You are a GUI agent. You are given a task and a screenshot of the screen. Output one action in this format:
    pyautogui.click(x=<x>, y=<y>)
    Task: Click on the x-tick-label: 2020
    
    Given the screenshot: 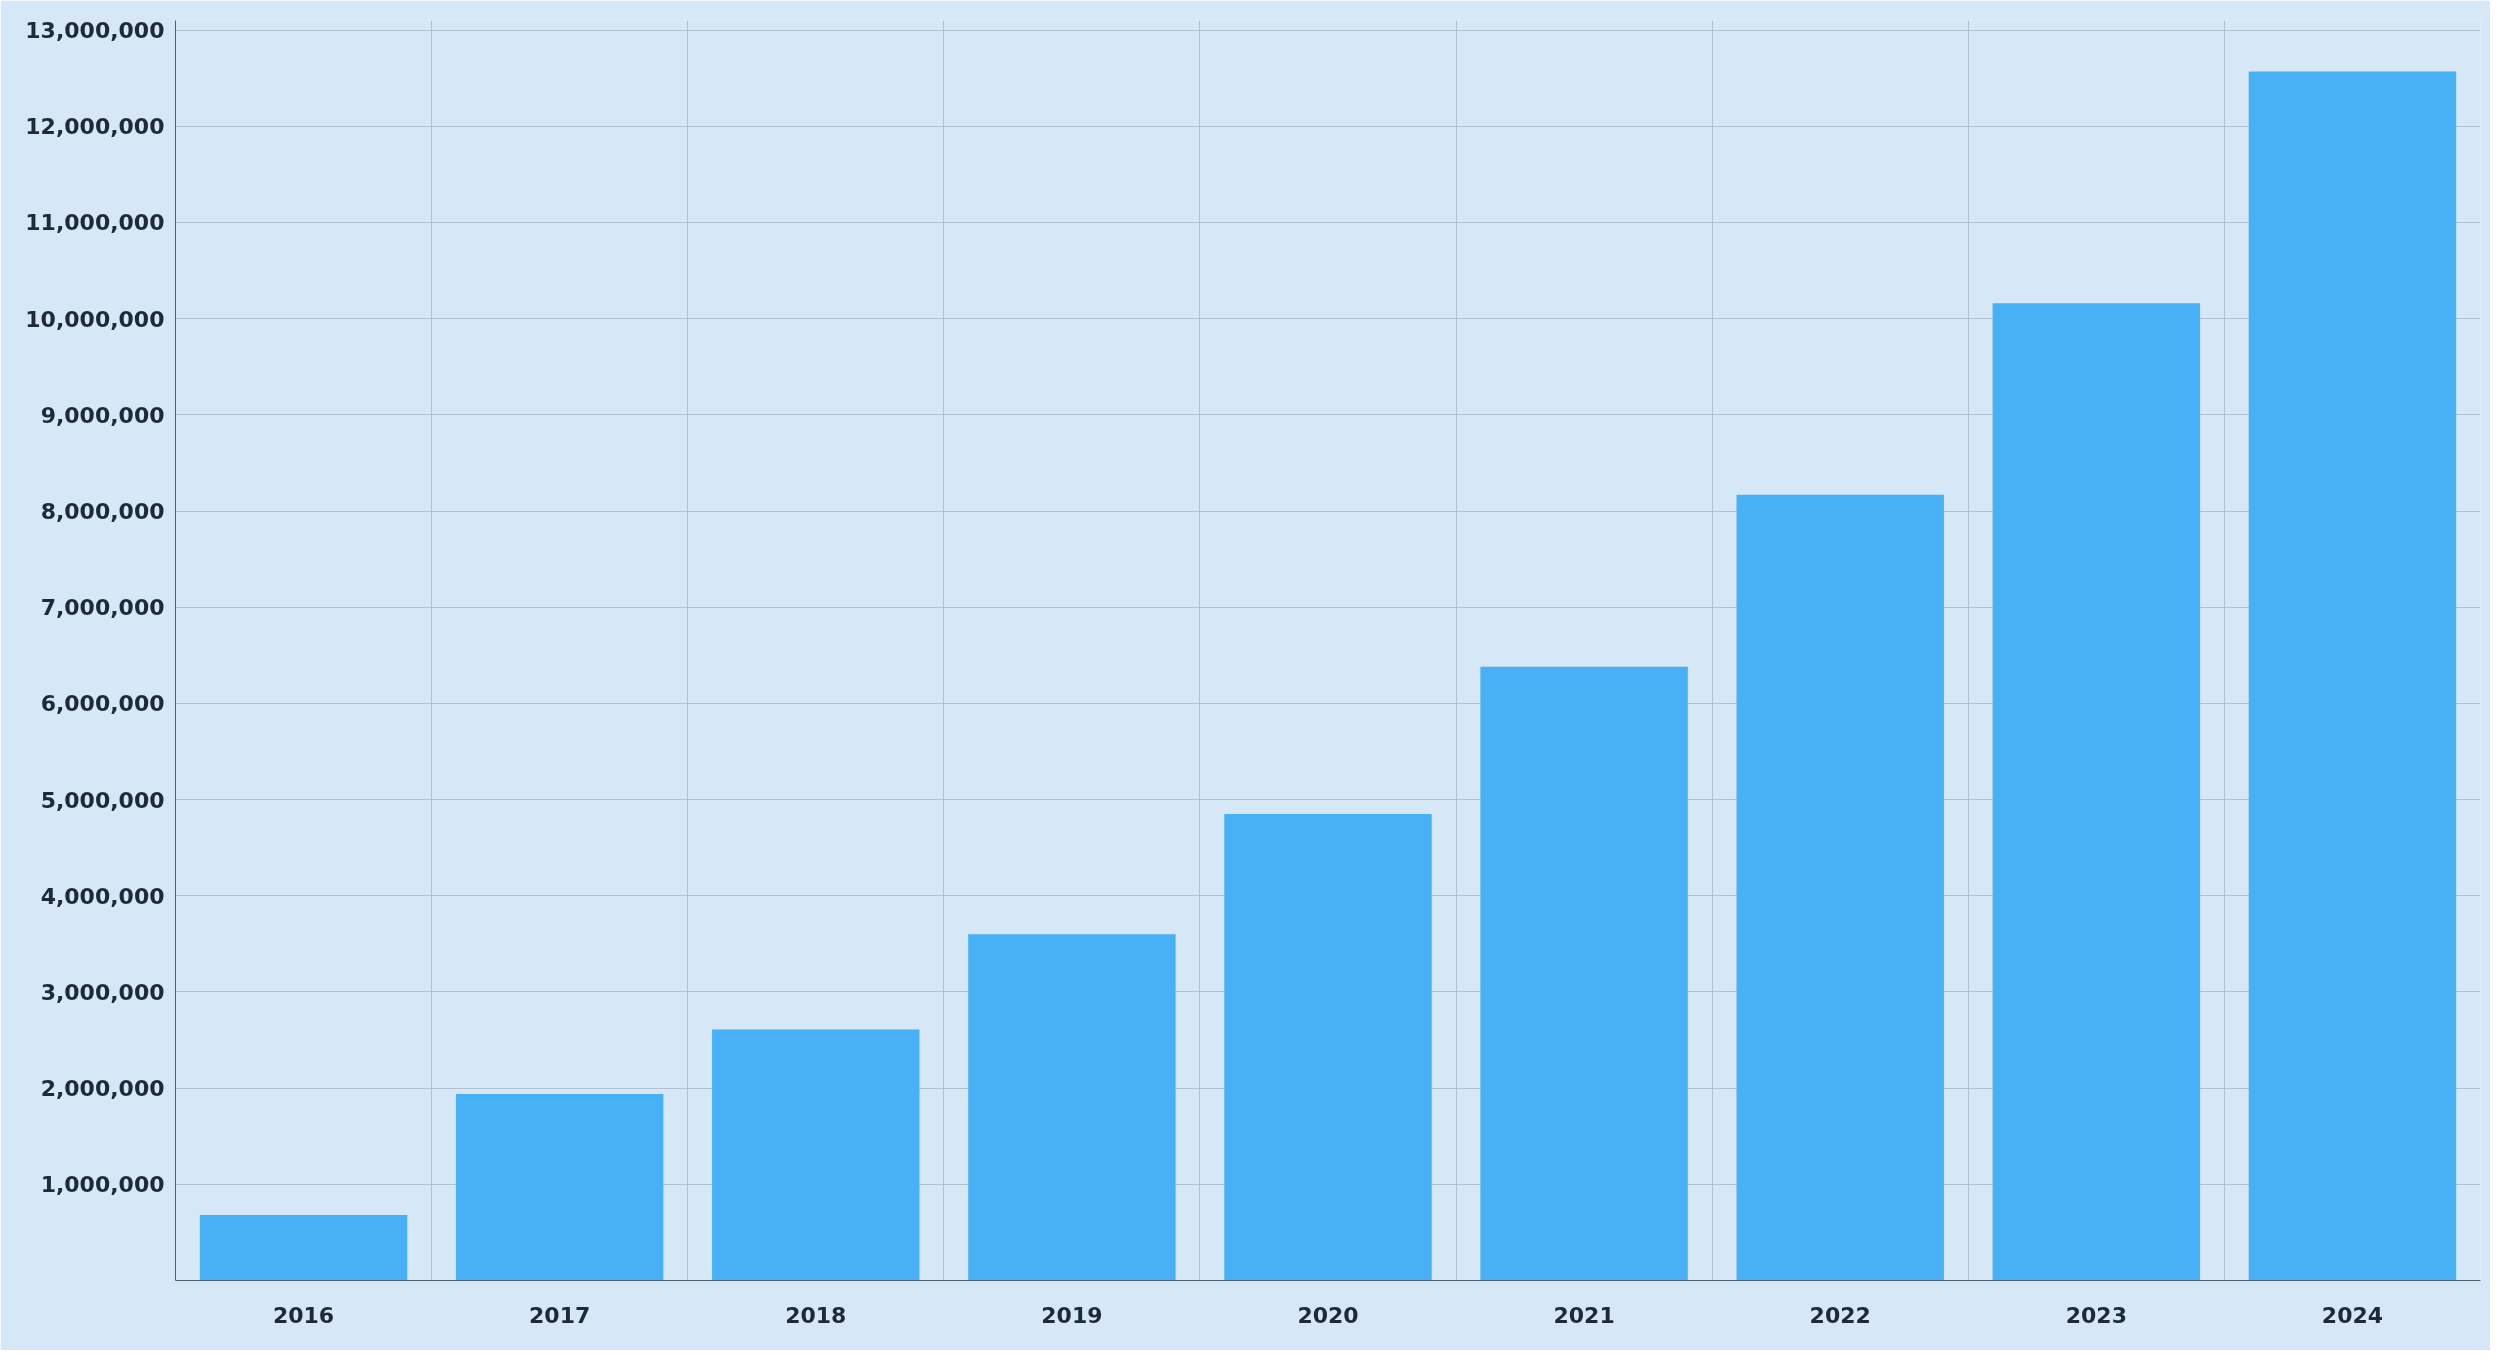 What is the action you would take?
    pyautogui.click(x=1328, y=1315)
    